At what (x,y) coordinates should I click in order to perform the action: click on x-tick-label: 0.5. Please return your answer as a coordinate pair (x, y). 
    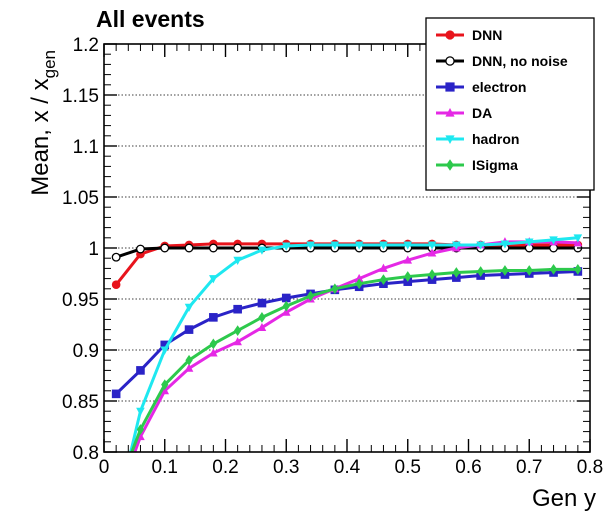
    Looking at the image, I should click on (408, 467).